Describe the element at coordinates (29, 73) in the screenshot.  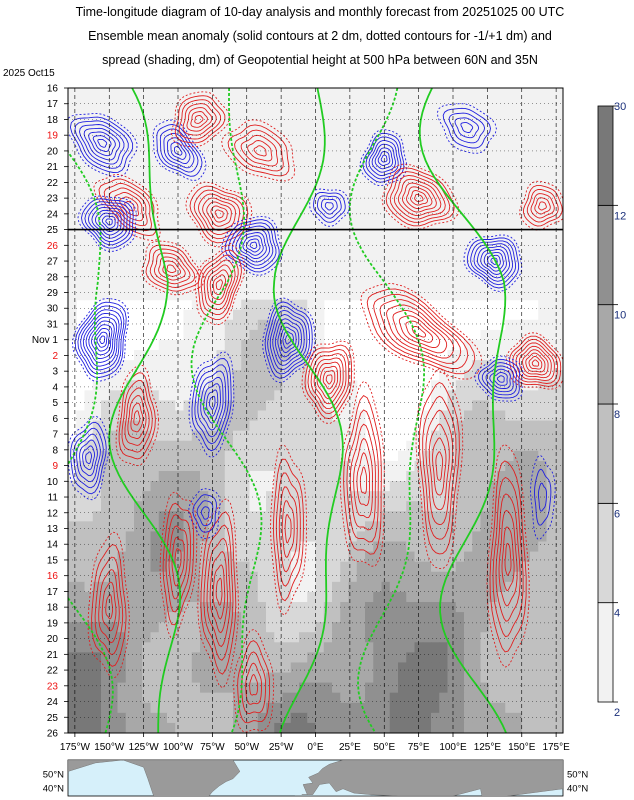
I see `start-date-label: 2025 Oct15` at that location.